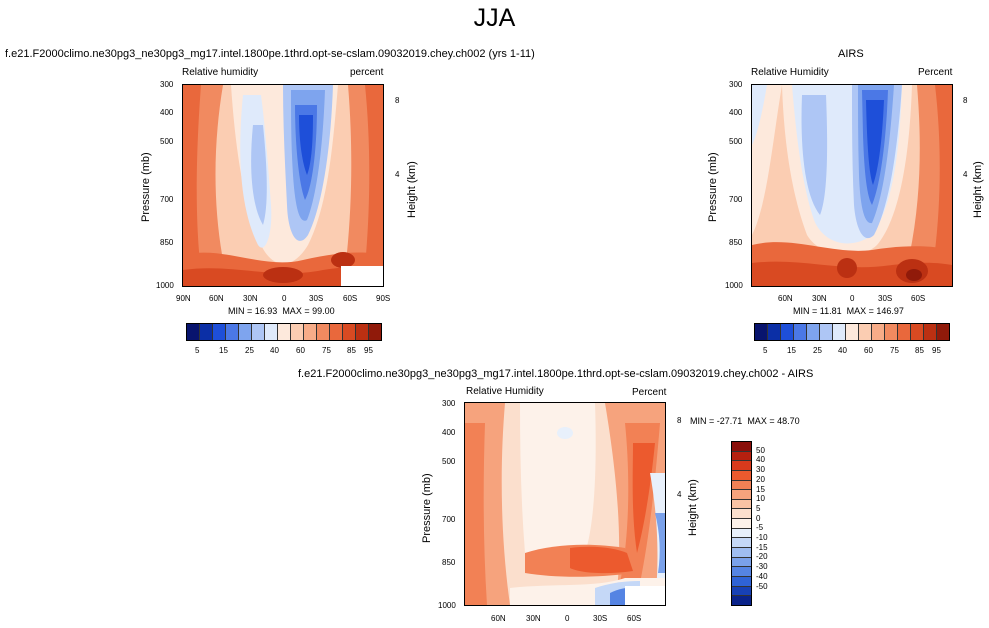 The image size is (989, 628). What do you see at coordinates (216, 298) in the screenshot?
I see `x-tick-60n-model: 60N` at bounding box center [216, 298].